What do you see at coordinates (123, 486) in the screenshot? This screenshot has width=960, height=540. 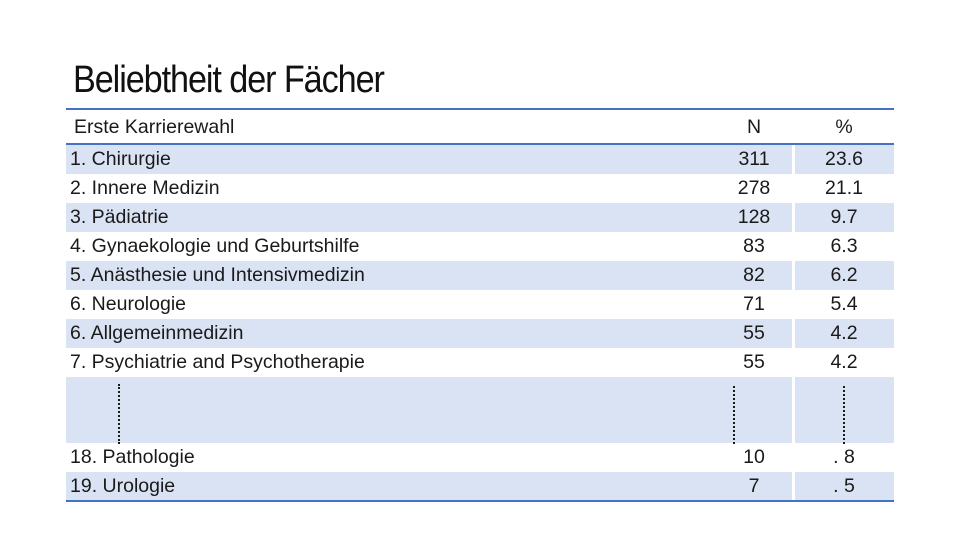 I see `row-name: 19. Urologie` at bounding box center [123, 486].